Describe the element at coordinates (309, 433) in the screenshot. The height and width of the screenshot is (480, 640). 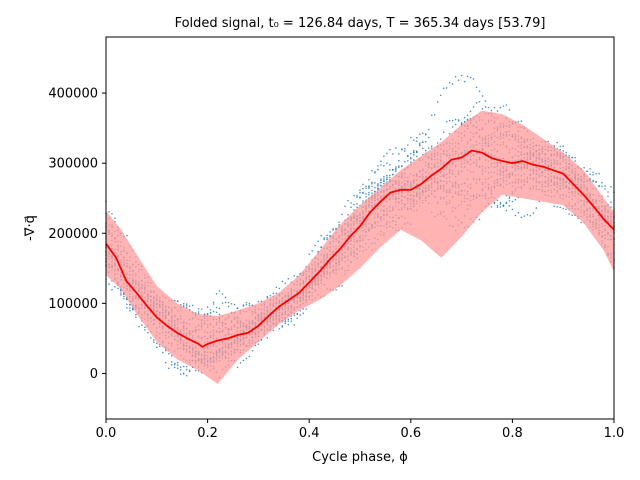
I see `x-tick-label: 0.4` at that location.